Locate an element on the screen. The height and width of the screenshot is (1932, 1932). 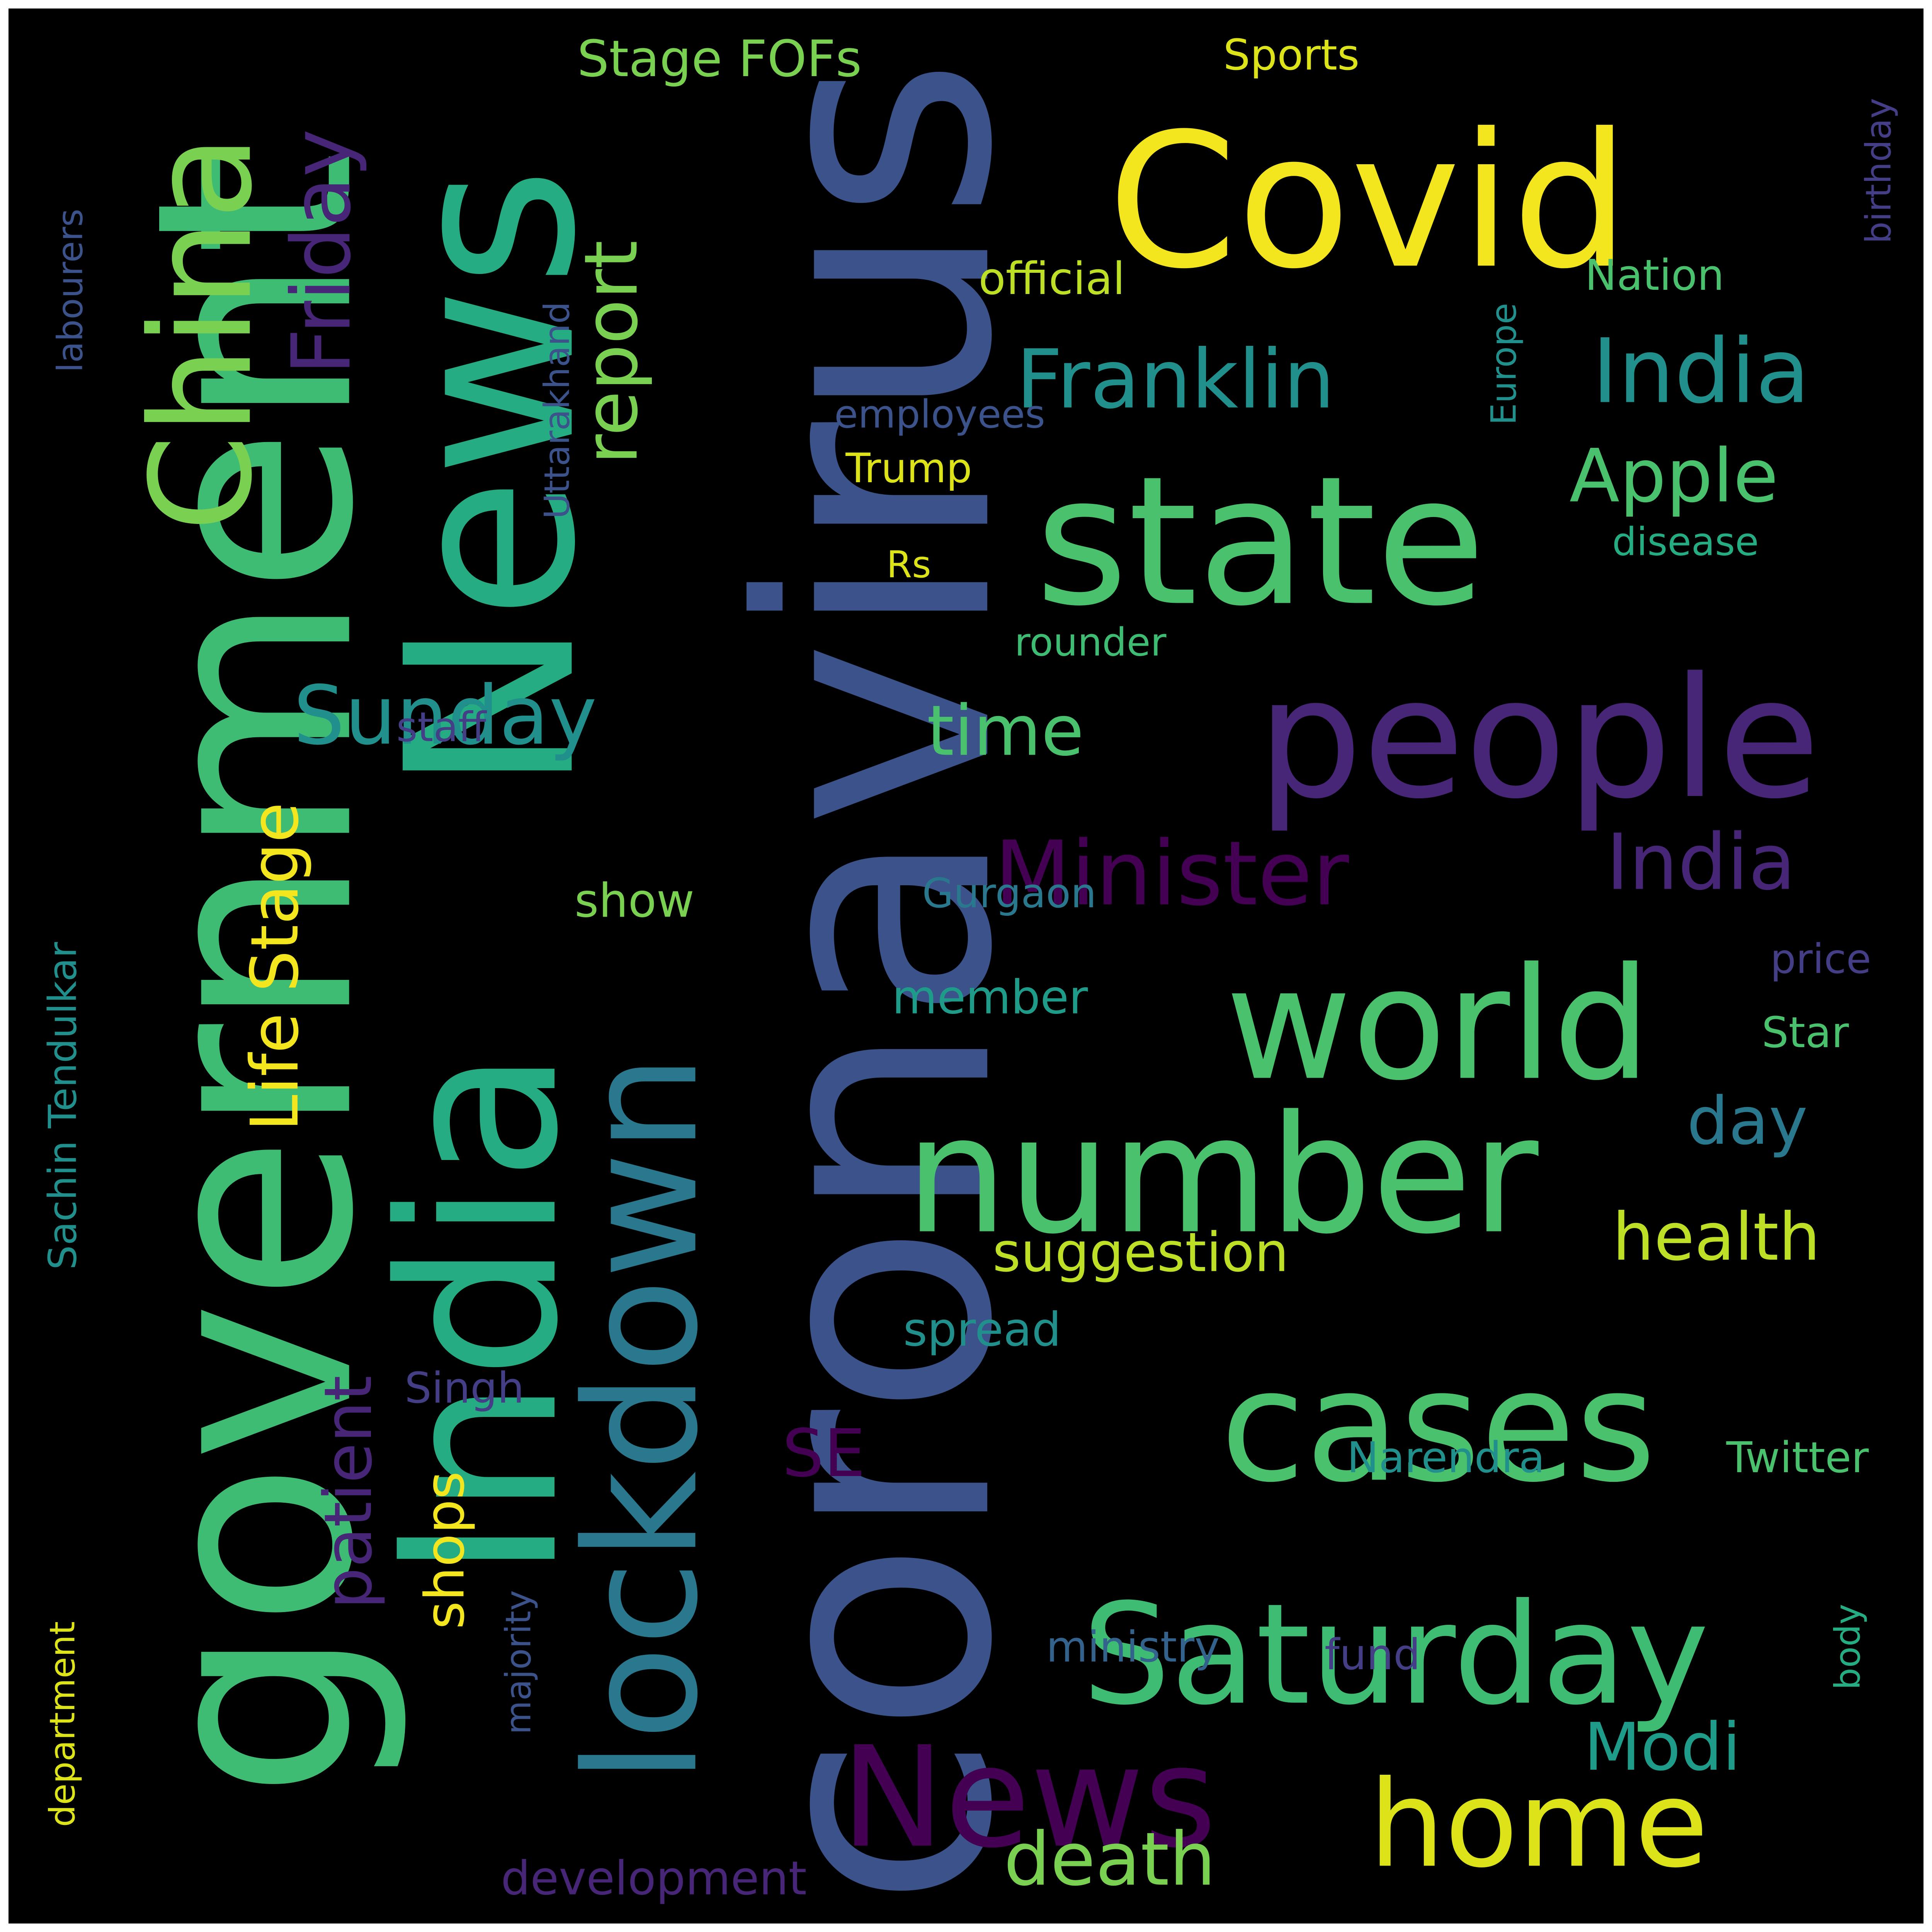
word-stage-fofs-34: Stage FOFs is located at coordinates (720, 58).